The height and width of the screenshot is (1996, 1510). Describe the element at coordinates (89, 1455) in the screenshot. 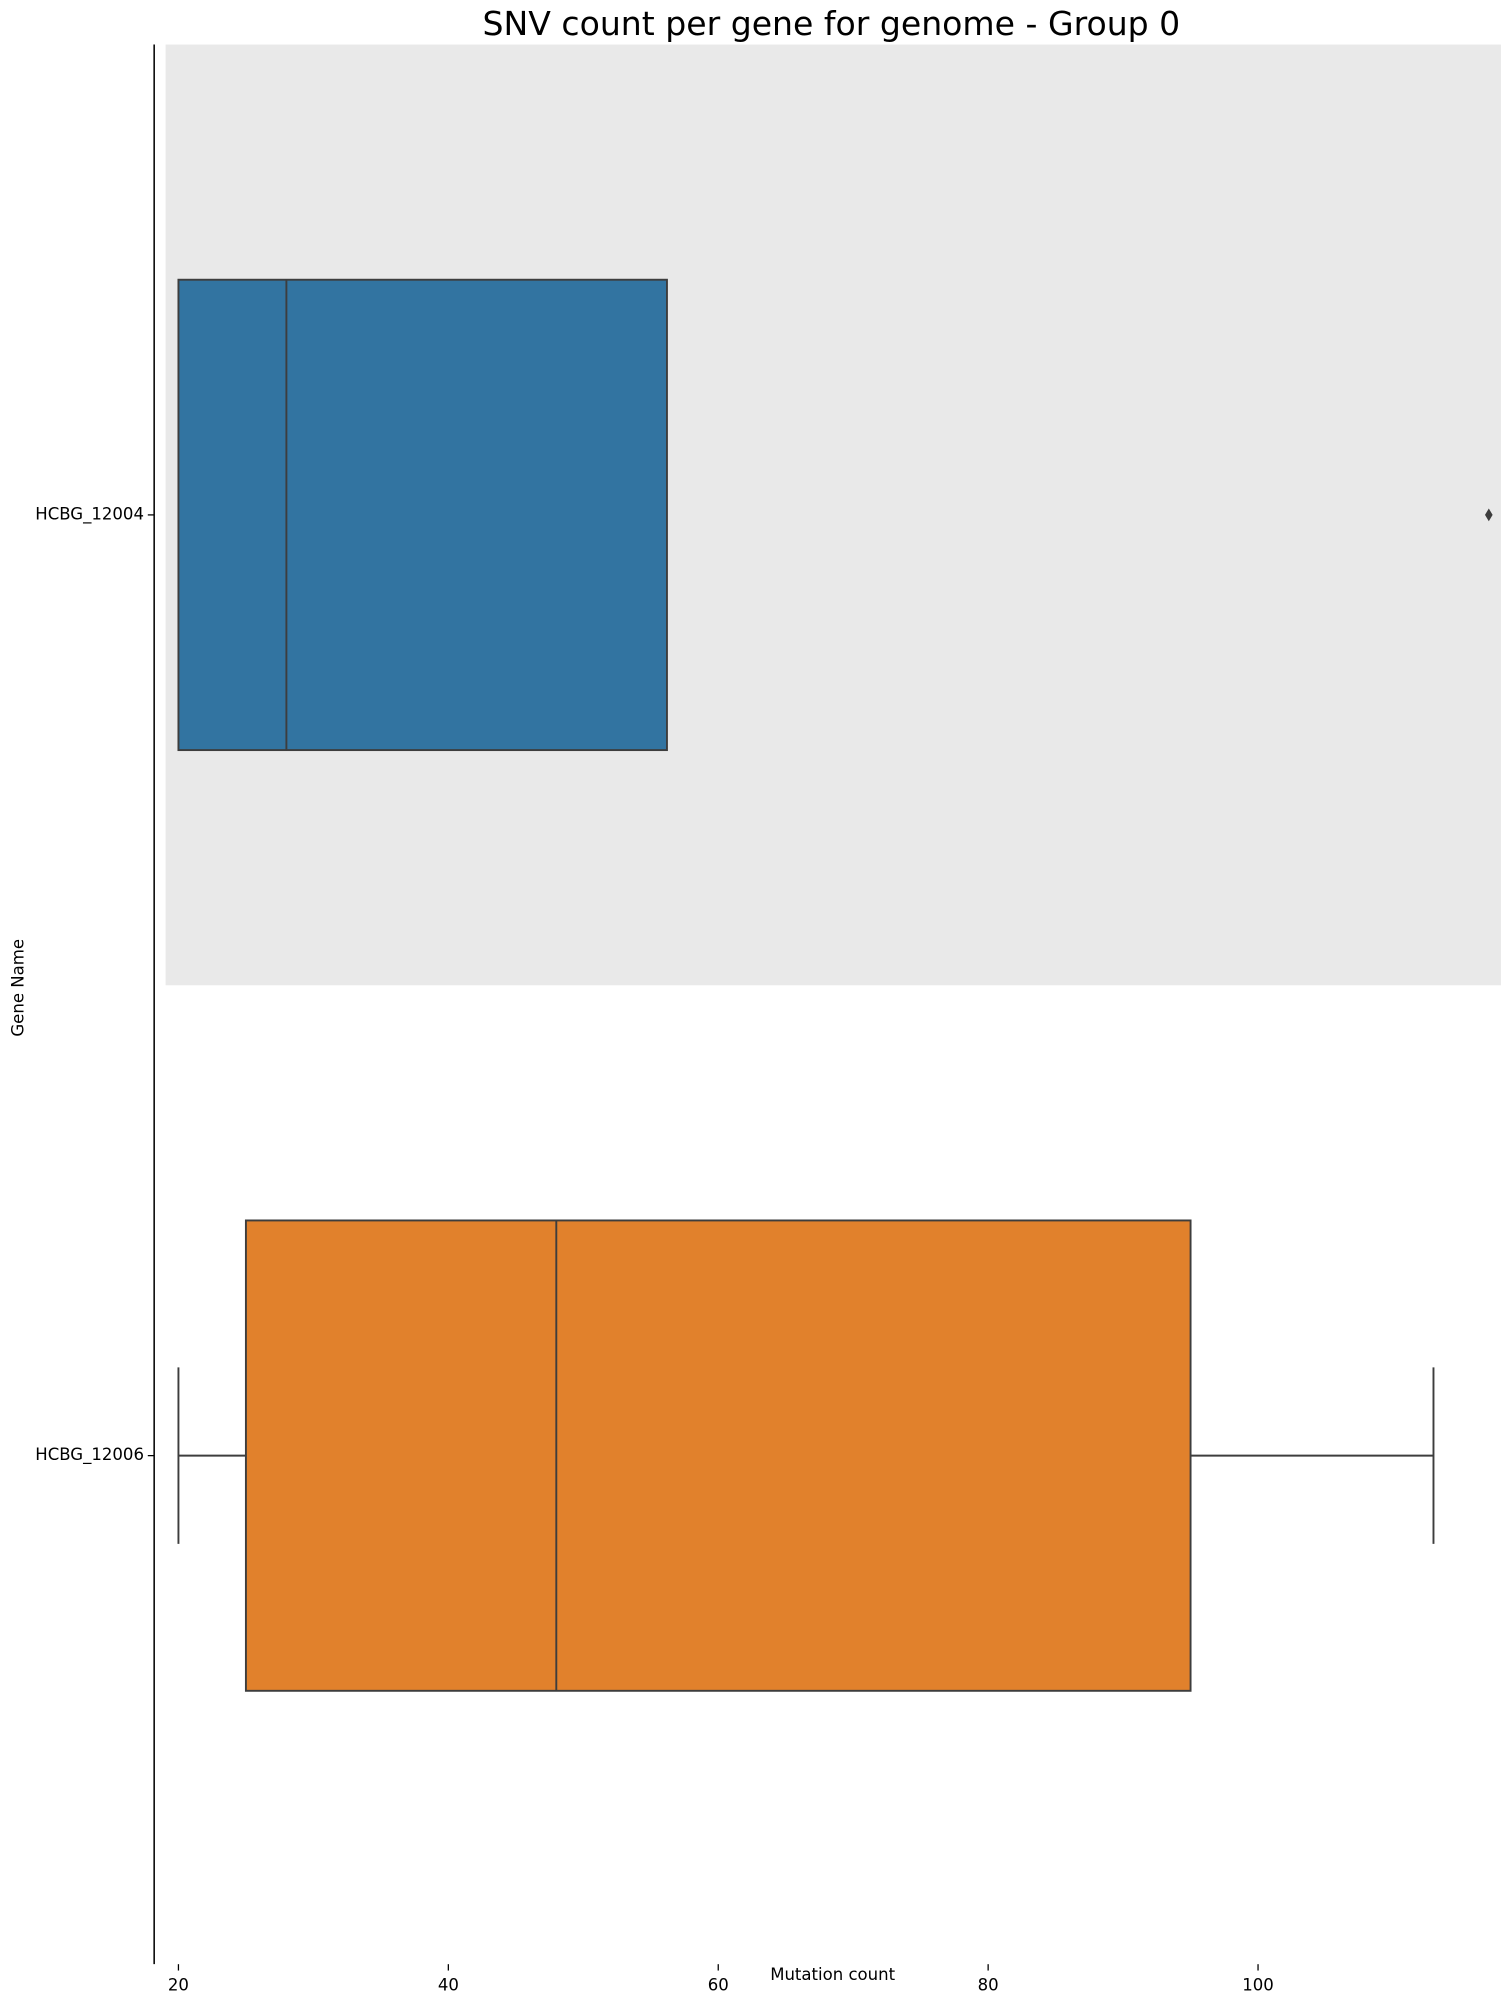

I see `y-tick-label: HCBG_12006` at that location.